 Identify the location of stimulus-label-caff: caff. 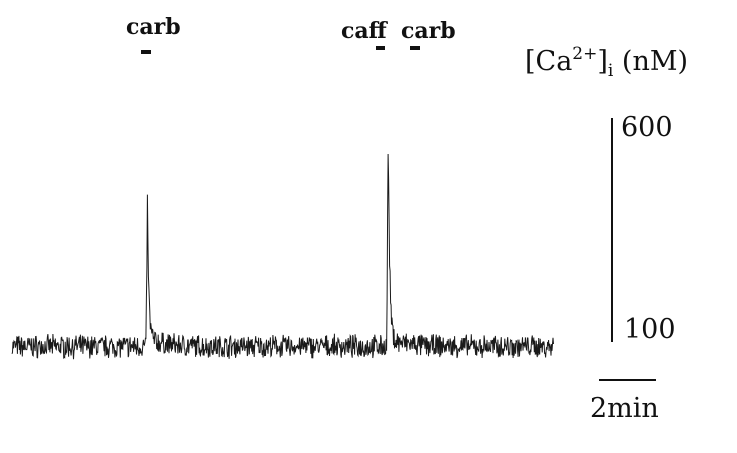
(364, 31).